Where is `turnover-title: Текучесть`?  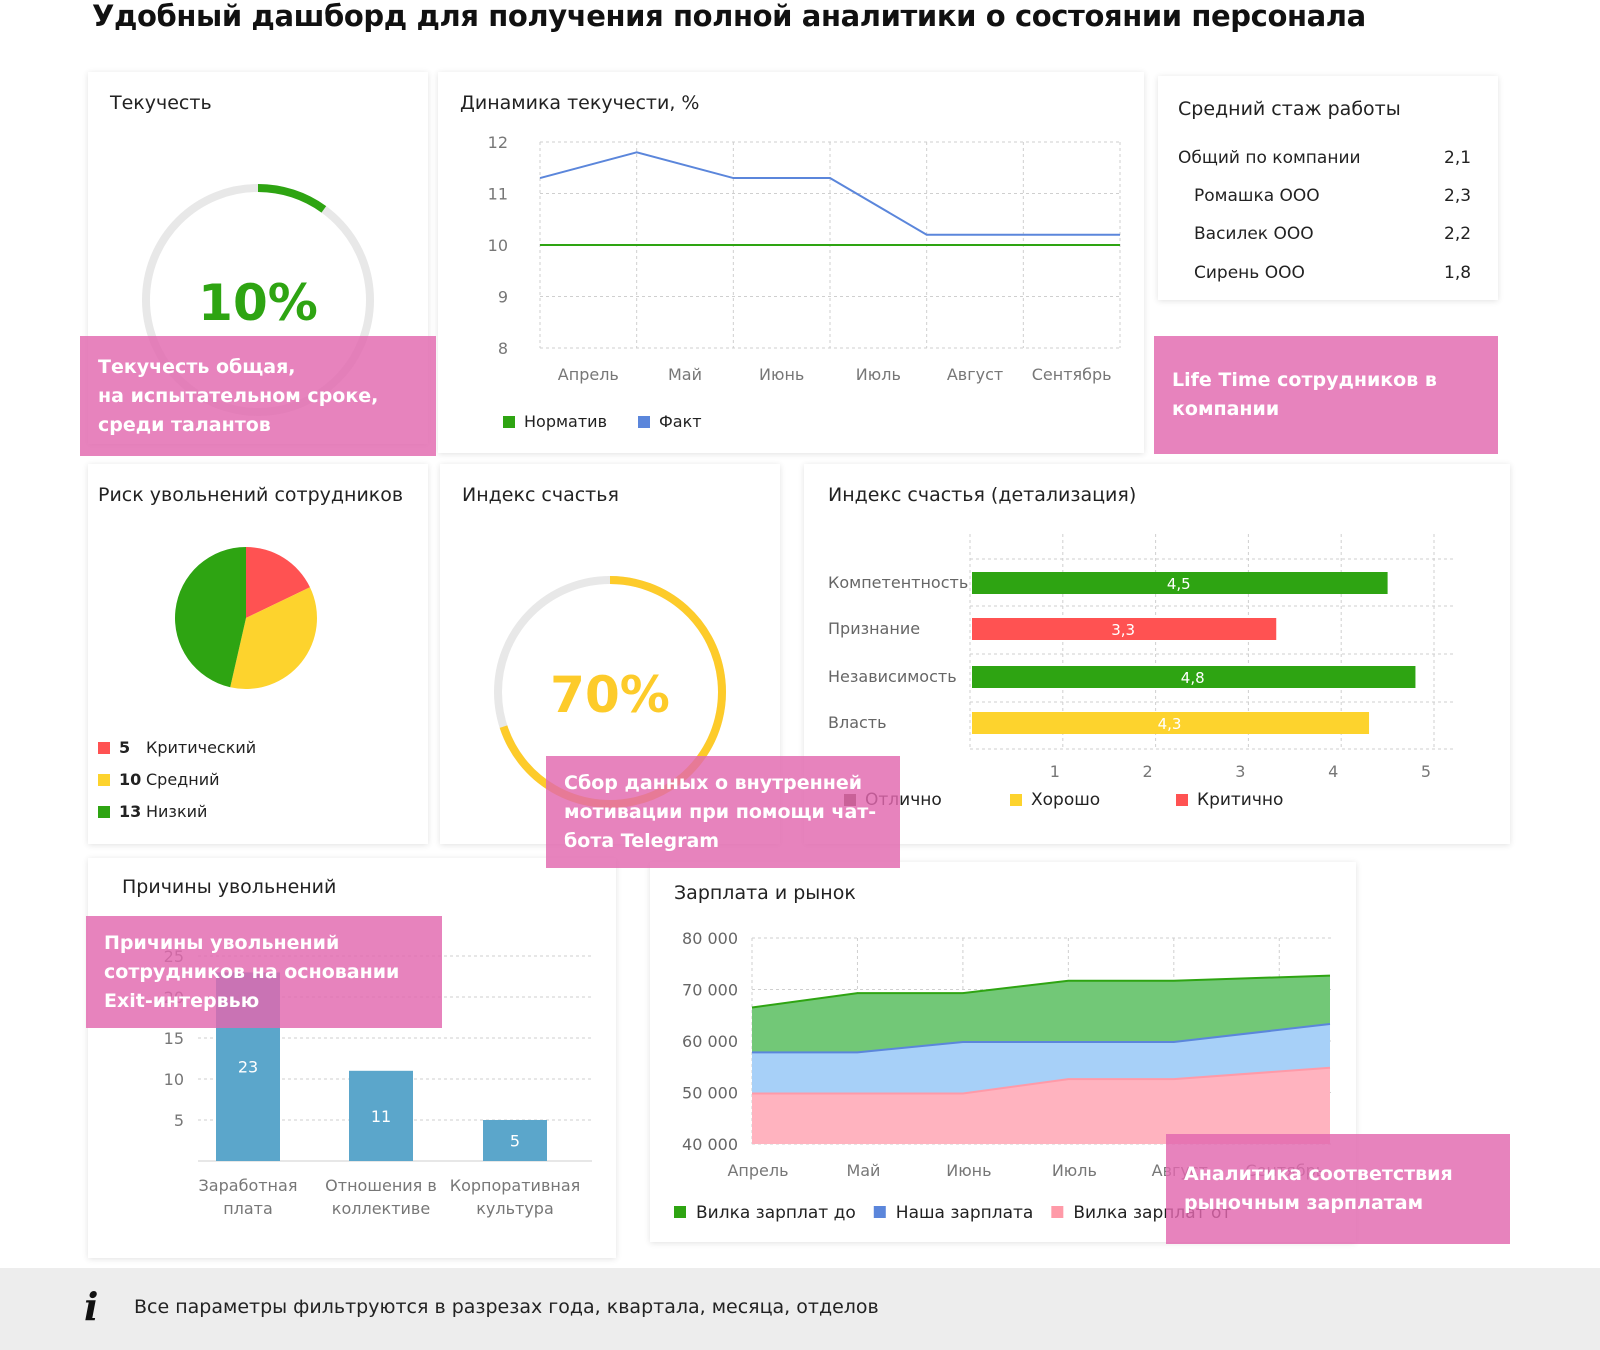
turnover-title: Текучесть is located at coordinates (161, 103).